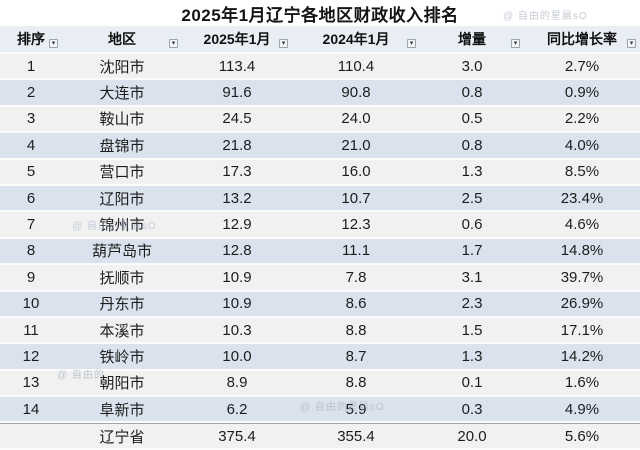 The height and width of the screenshot is (450, 640). What do you see at coordinates (31, 66) in the screenshot?
I see `rank-cell: 1` at bounding box center [31, 66].